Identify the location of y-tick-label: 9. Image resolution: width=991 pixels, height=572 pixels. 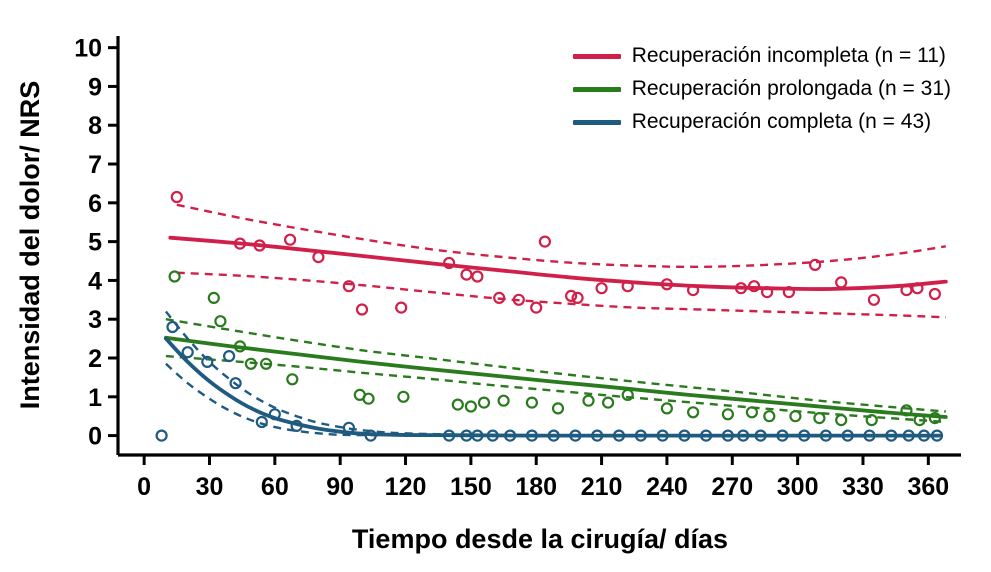
(95, 87).